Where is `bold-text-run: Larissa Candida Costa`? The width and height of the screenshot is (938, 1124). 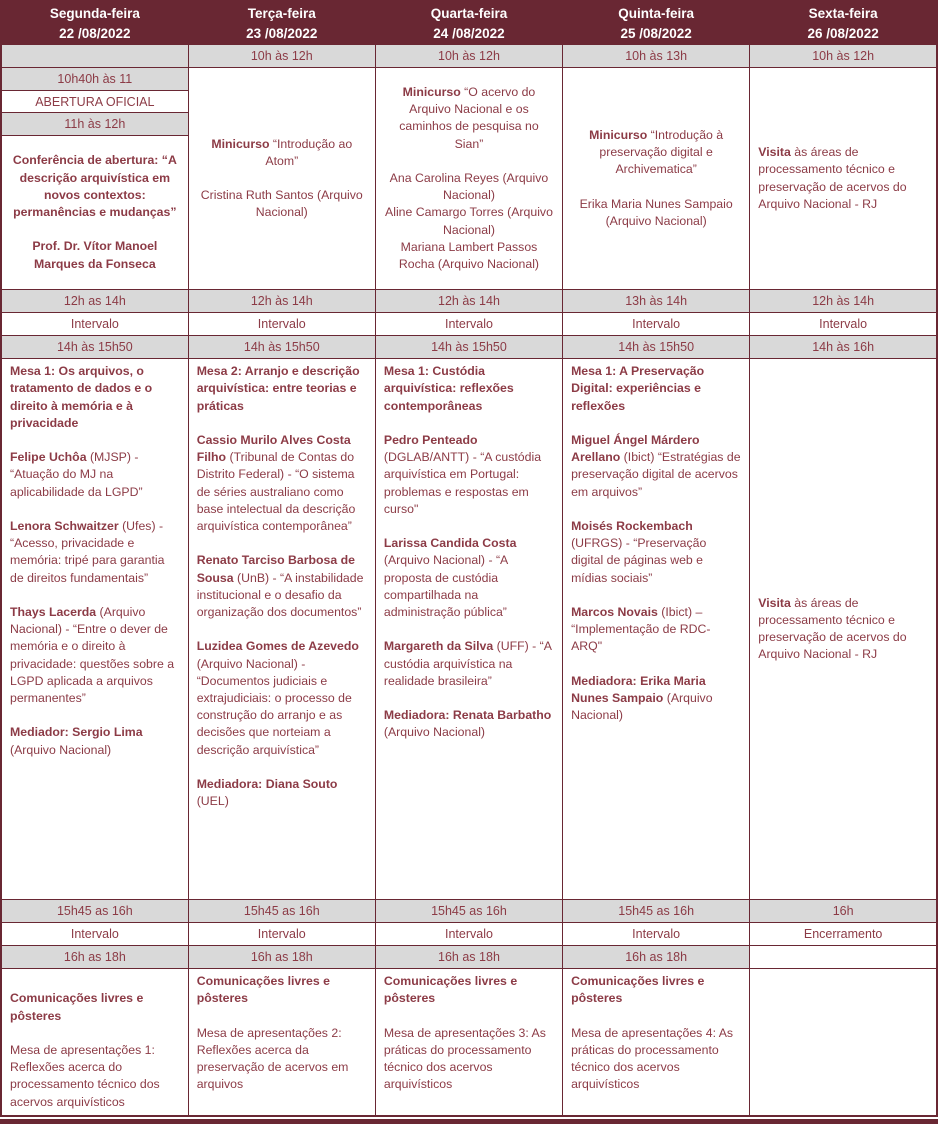 bold-text-run: Larissa Candida Costa is located at coordinates (450, 543).